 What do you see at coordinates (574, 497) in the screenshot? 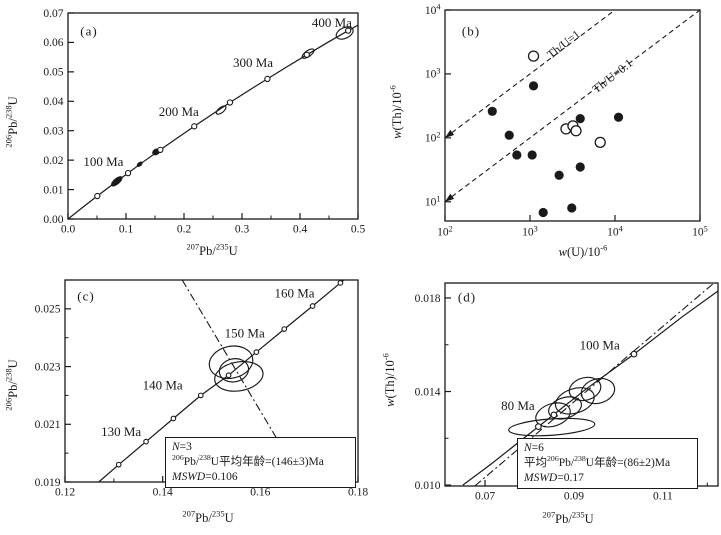
I see `x-tick-label: 0.09` at bounding box center [574, 497].